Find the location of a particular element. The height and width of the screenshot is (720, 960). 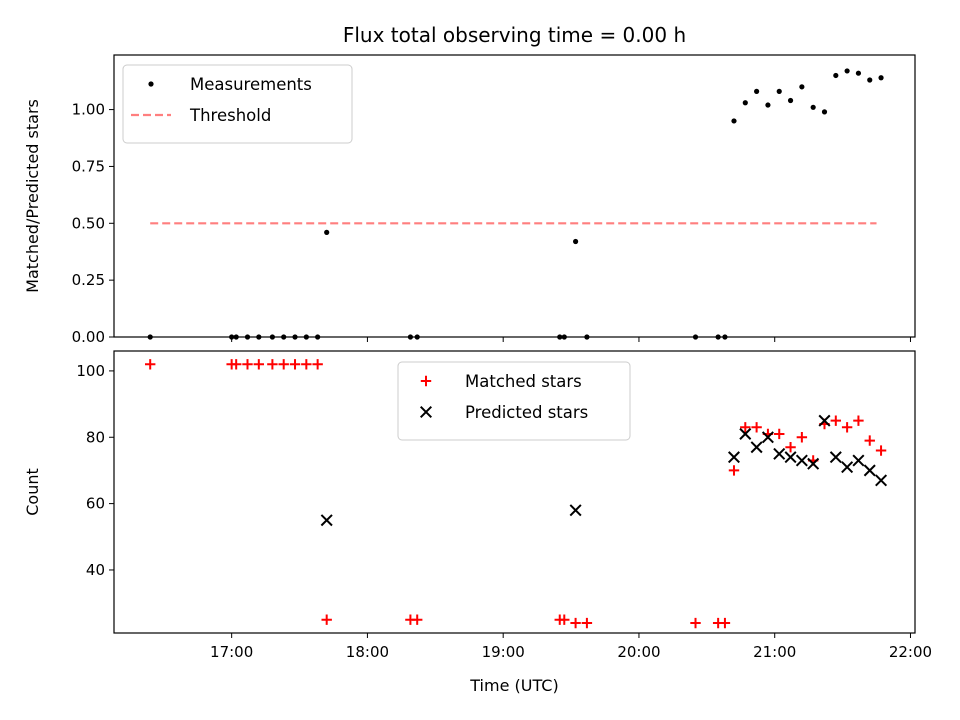

y-tick-label: 100 is located at coordinates (90, 371).